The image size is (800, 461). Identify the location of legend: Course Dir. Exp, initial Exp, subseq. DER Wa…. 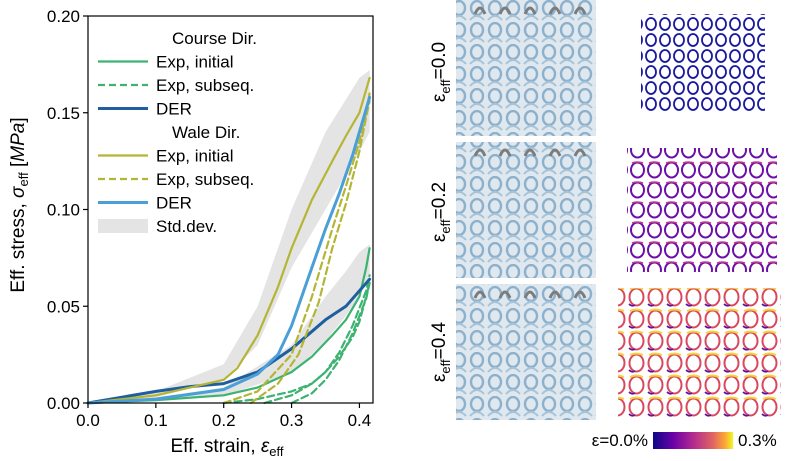
(177, 132).